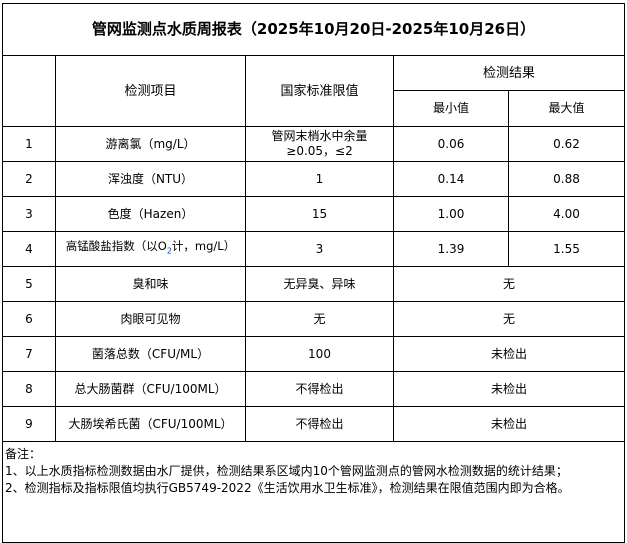 Image resolution: width=627 pixels, height=543 pixels. I want to click on row-no: 7, so click(29, 354).